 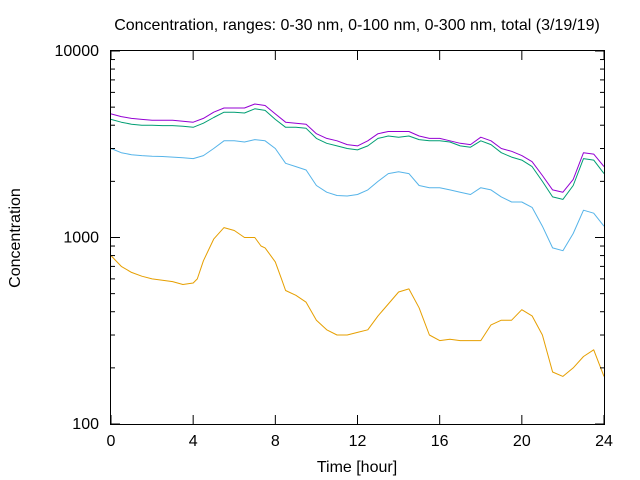 What do you see at coordinates (522, 441) in the screenshot?
I see `x-tick-label: 20` at bounding box center [522, 441].